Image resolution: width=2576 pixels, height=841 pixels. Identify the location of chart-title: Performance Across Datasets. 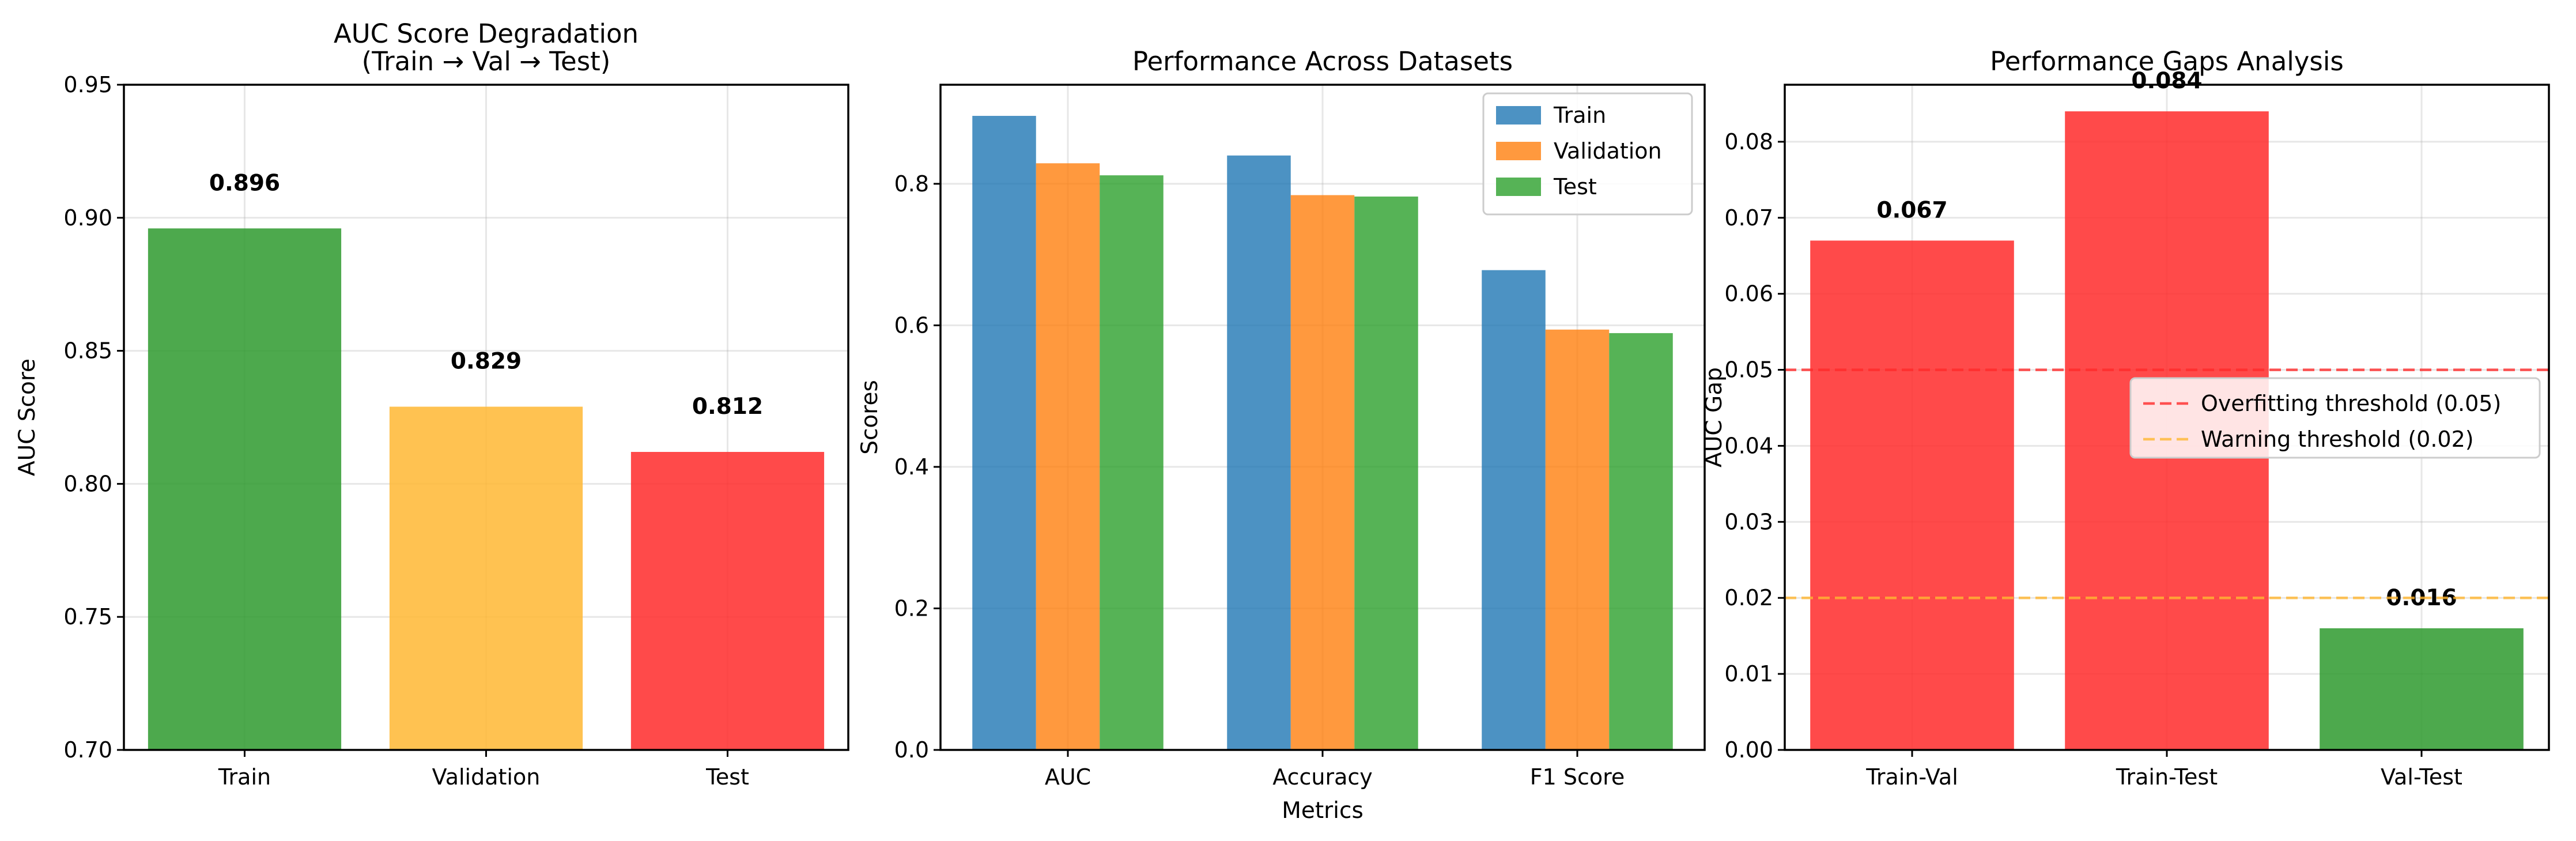
(1322, 62).